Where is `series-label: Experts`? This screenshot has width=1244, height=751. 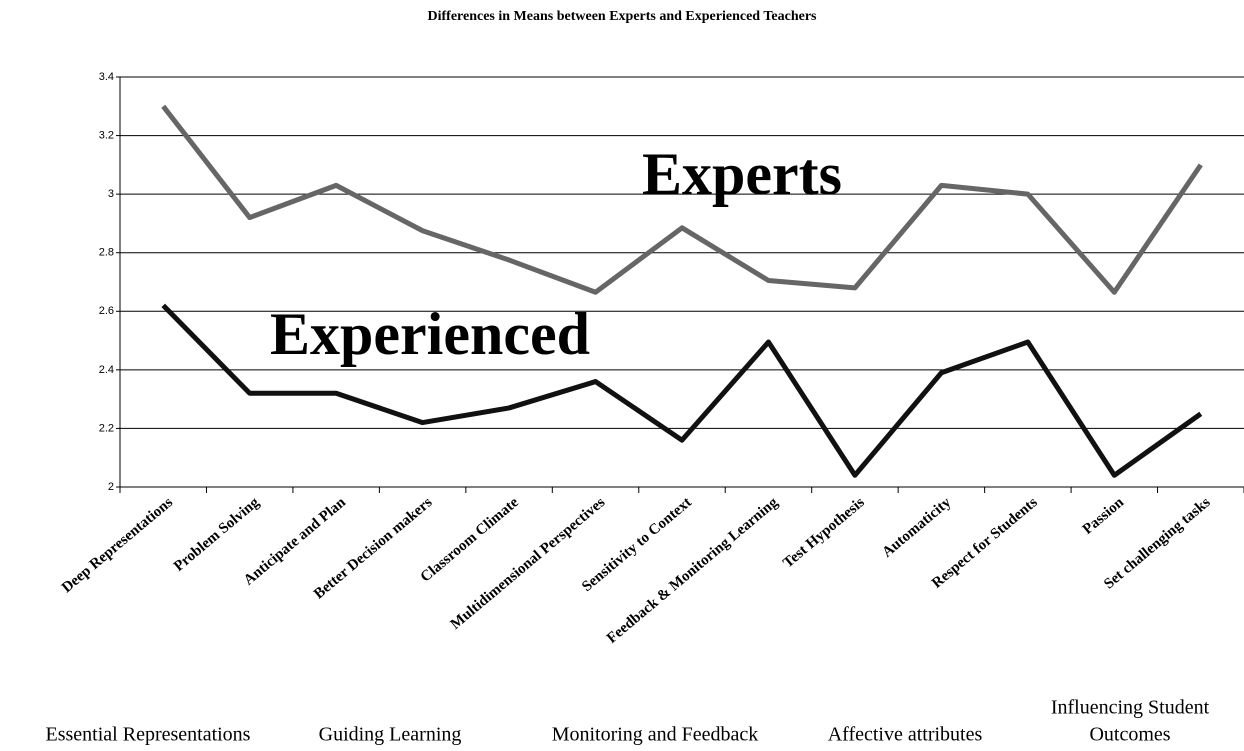
series-label: Experts is located at coordinates (742, 174).